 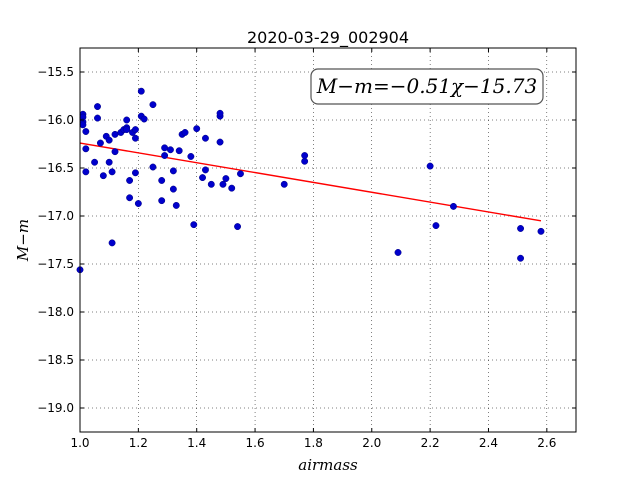 What do you see at coordinates (55, 264) in the screenshot?
I see `y-tick-label: −17.5` at bounding box center [55, 264].